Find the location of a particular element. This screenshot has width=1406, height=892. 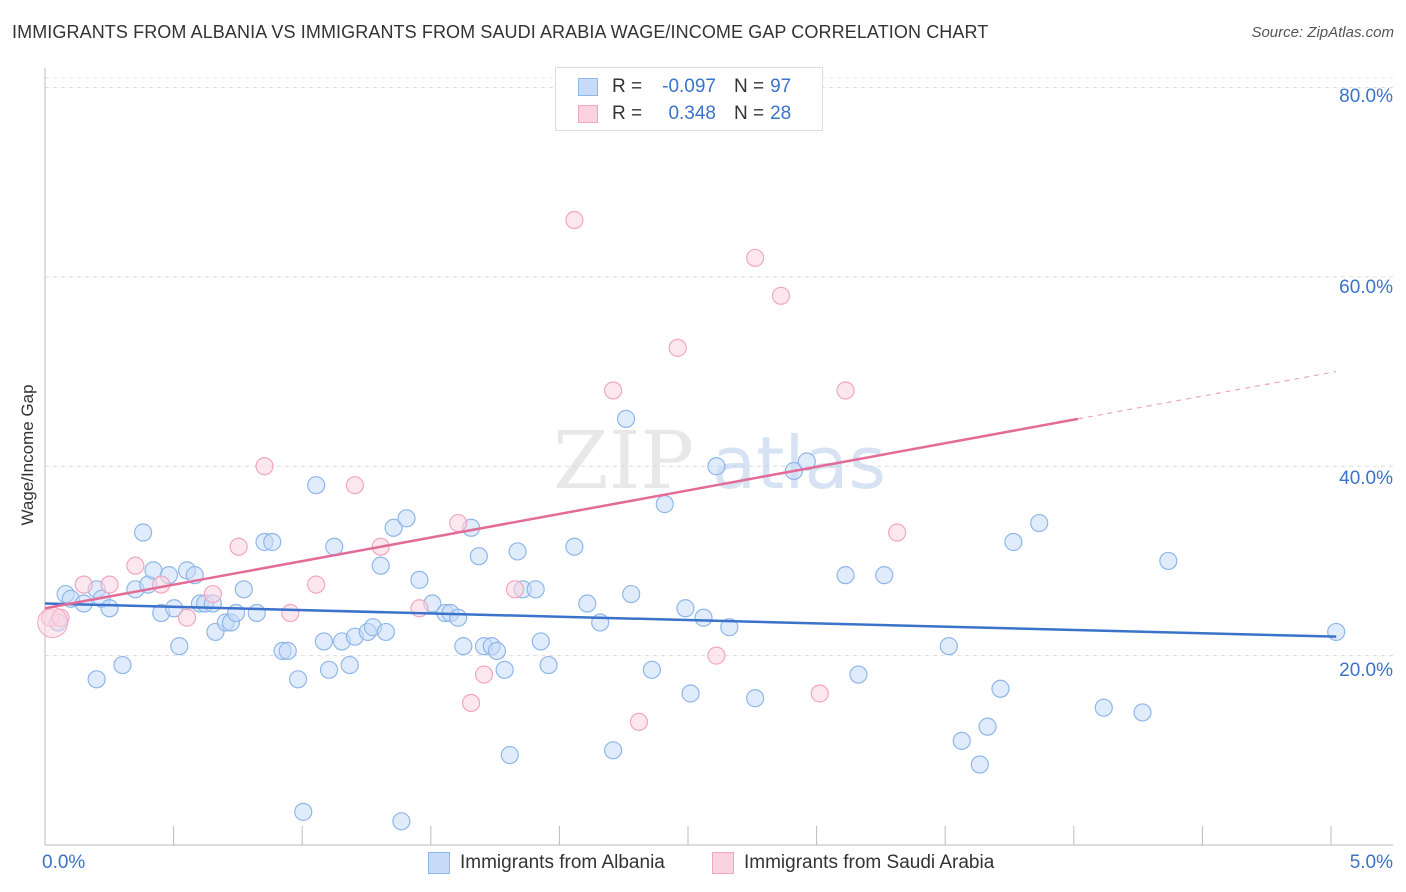

trend-line-extension is located at coordinates (1207, 395).